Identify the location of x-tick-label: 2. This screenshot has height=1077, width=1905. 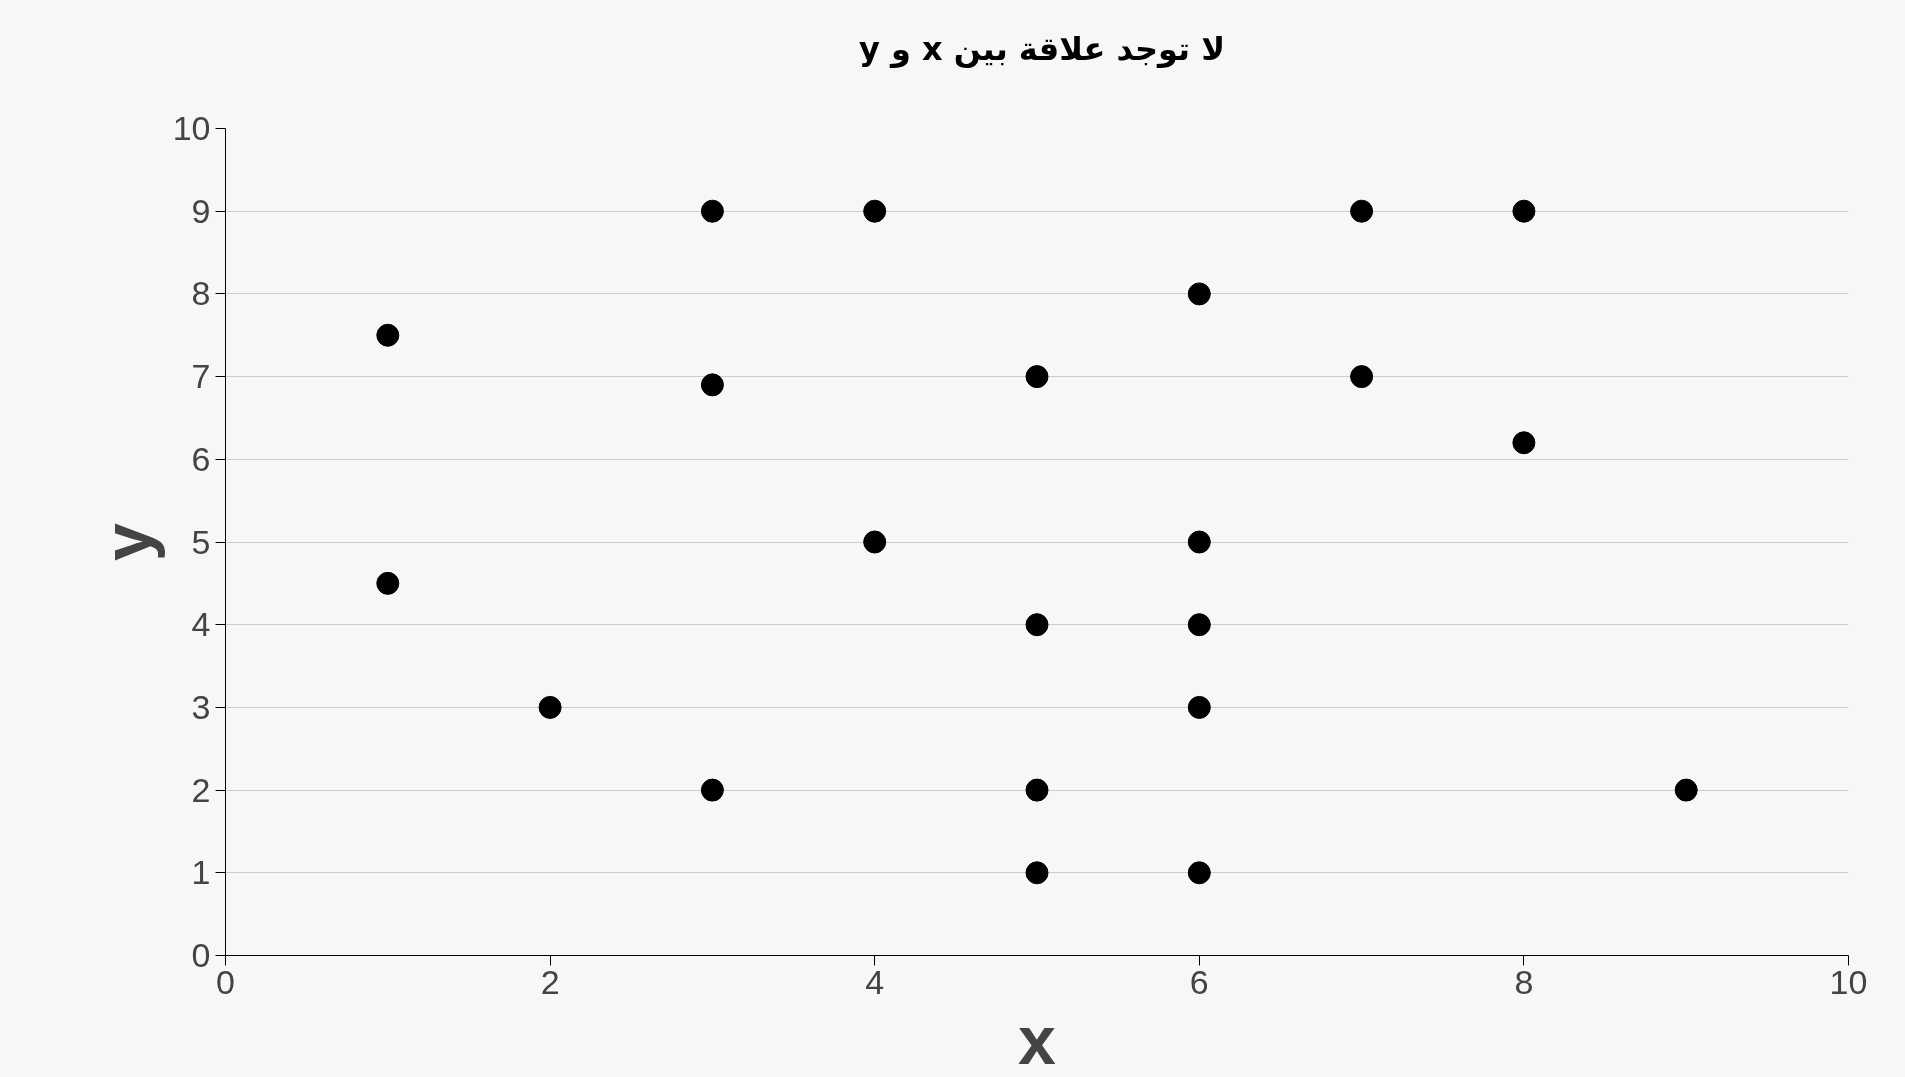
(550, 981).